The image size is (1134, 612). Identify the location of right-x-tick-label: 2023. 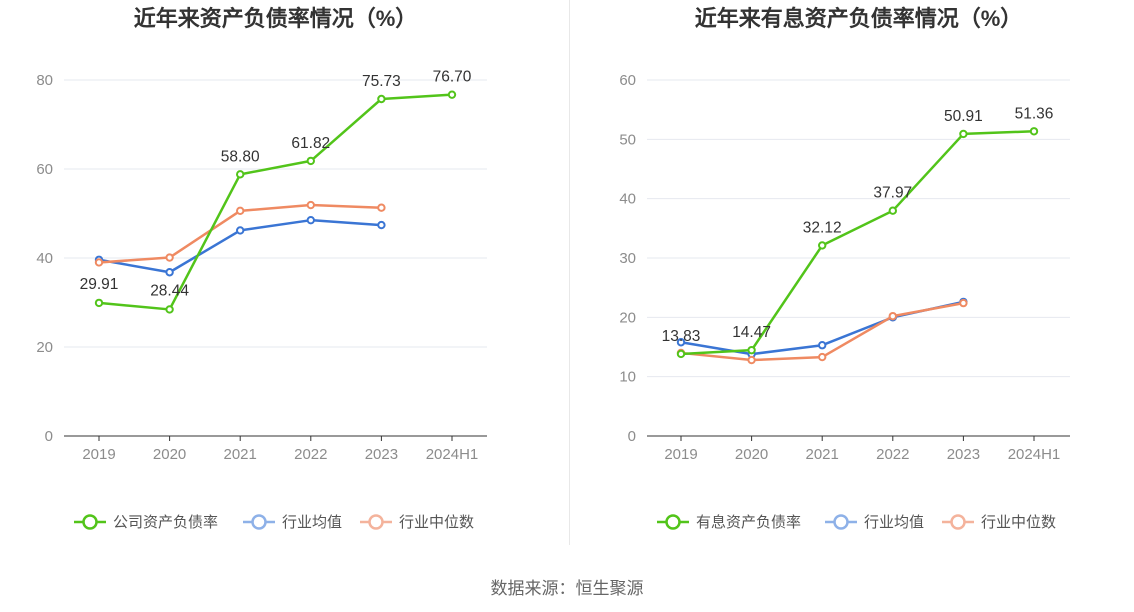
(963, 454).